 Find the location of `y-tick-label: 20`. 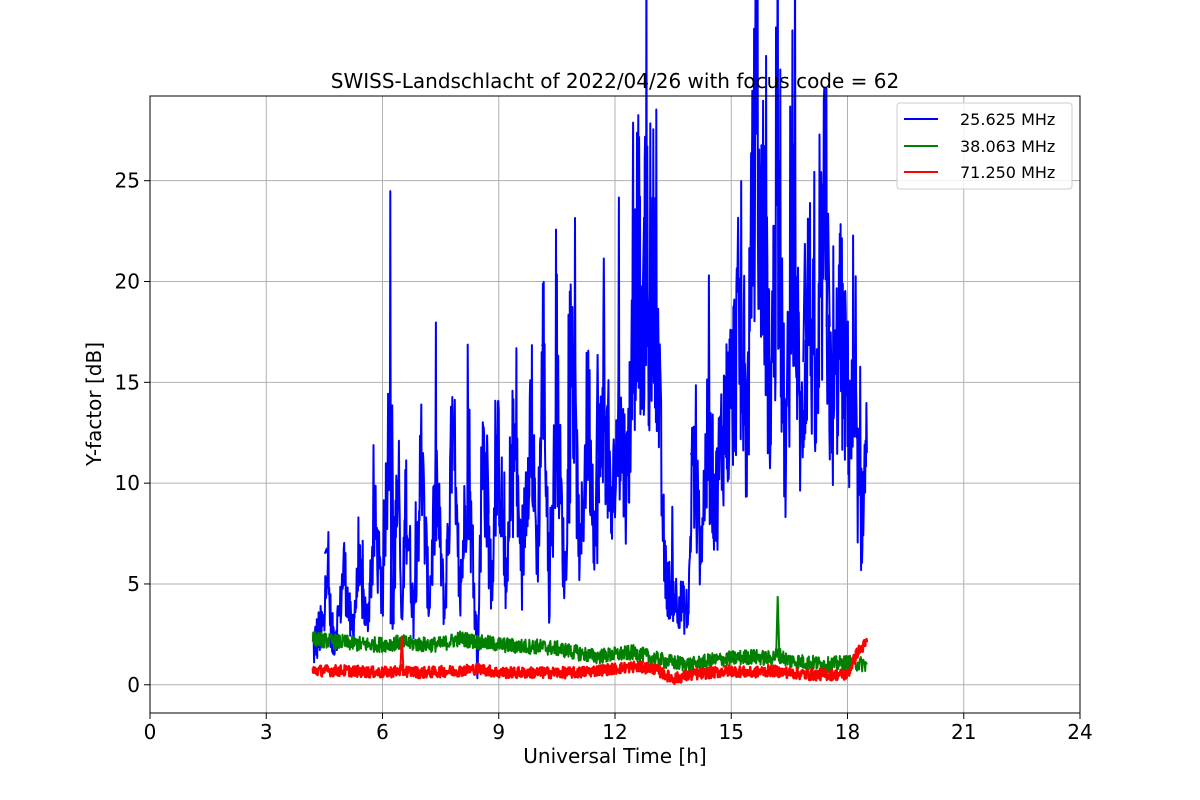

y-tick-label: 20 is located at coordinates (127, 282).